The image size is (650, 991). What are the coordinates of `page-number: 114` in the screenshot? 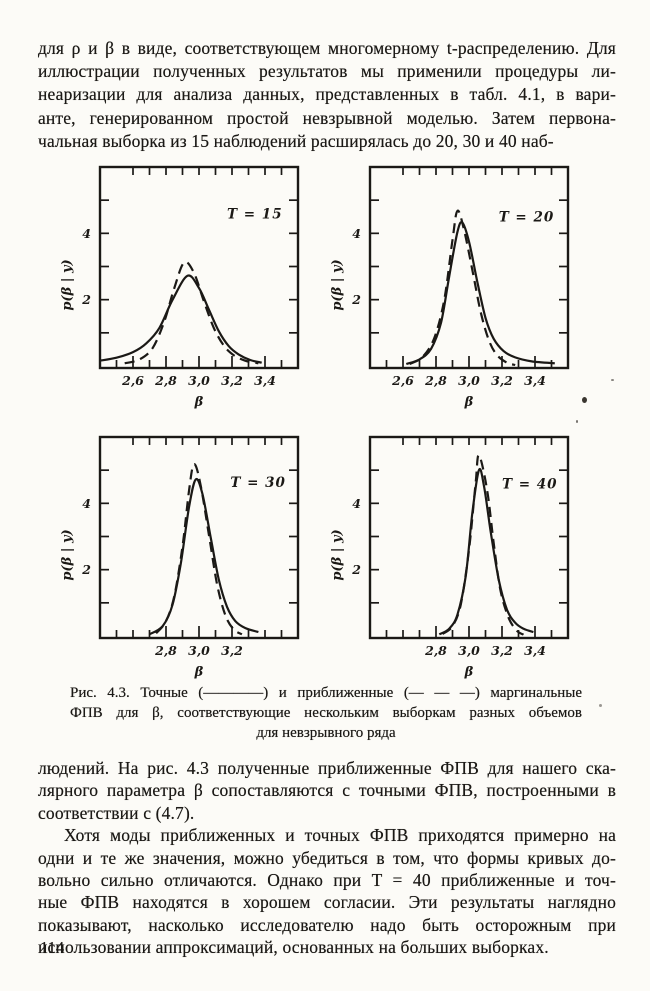 It's located at (52, 947).